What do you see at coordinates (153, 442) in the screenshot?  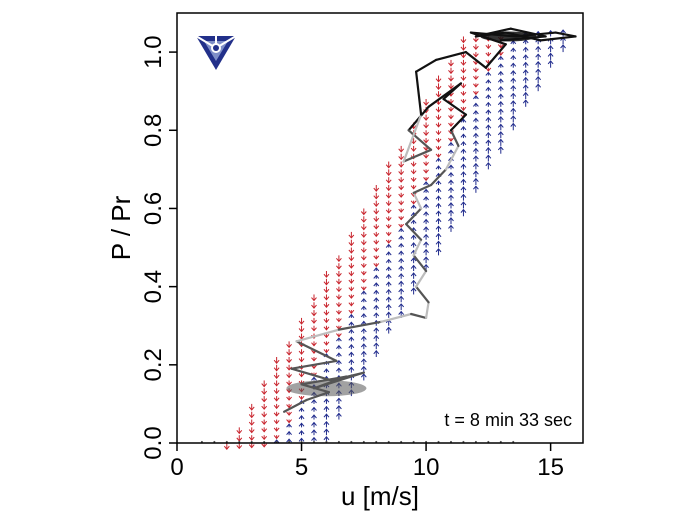 I see `y-tick-label: 0.0` at bounding box center [153, 442].